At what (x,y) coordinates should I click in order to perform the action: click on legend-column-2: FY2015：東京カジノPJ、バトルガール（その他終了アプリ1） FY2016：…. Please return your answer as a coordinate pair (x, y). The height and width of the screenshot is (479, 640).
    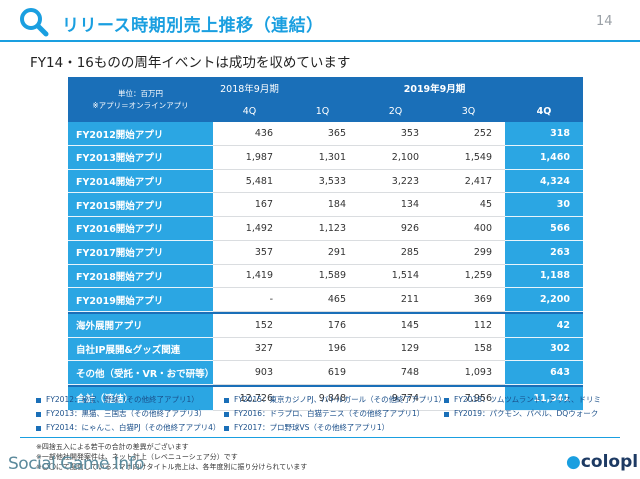
    Looking at the image, I should click on (335, 414).